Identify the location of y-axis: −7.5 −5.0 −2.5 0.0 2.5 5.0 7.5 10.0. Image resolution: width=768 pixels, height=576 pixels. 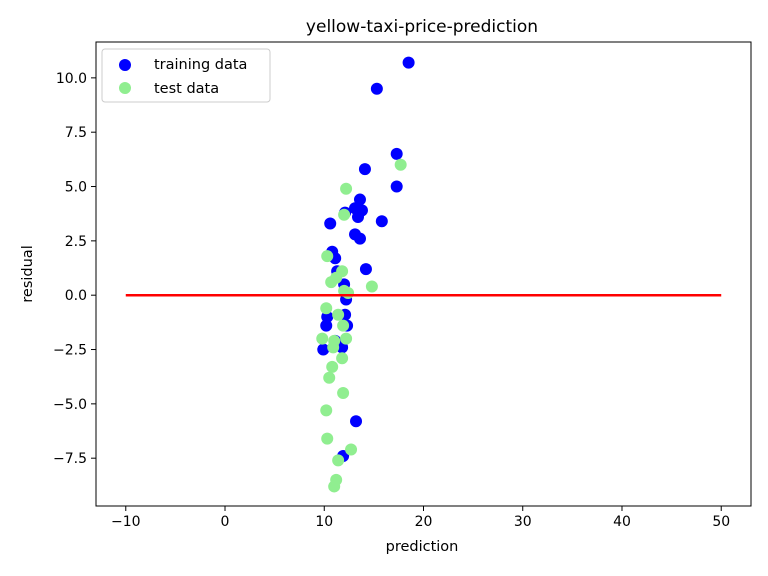
(74, 269).